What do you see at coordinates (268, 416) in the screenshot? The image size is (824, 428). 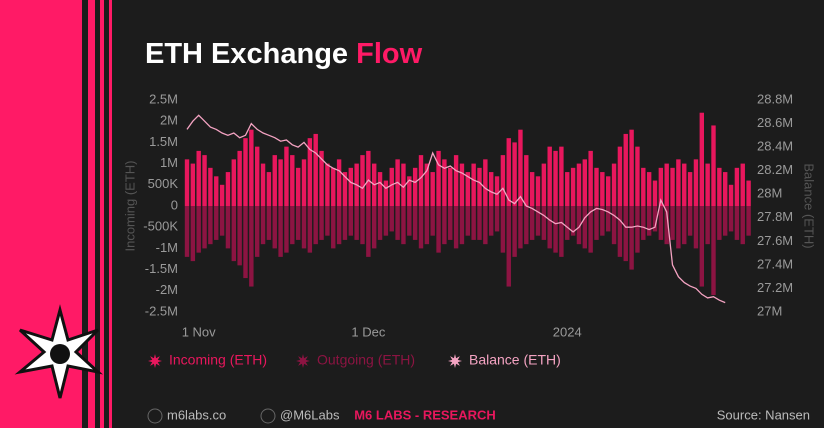 I see `icon` at bounding box center [268, 416].